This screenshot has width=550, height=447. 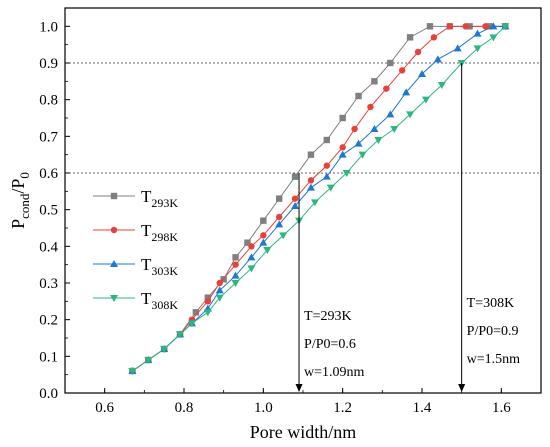 What do you see at coordinates (104, 408) in the screenshot?
I see `x-tick-label: 0.6` at bounding box center [104, 408].